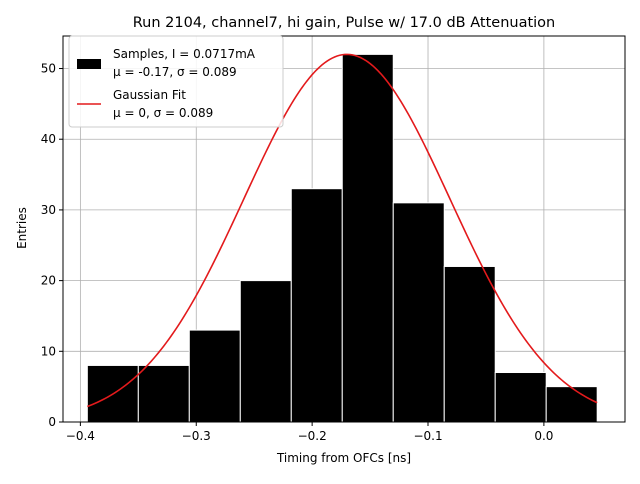  Describe the element at coordinates (175, 72) in the screenshot. I see `legend-label-samples-stats: μ = -0.17, σ = 0.089` at that location.